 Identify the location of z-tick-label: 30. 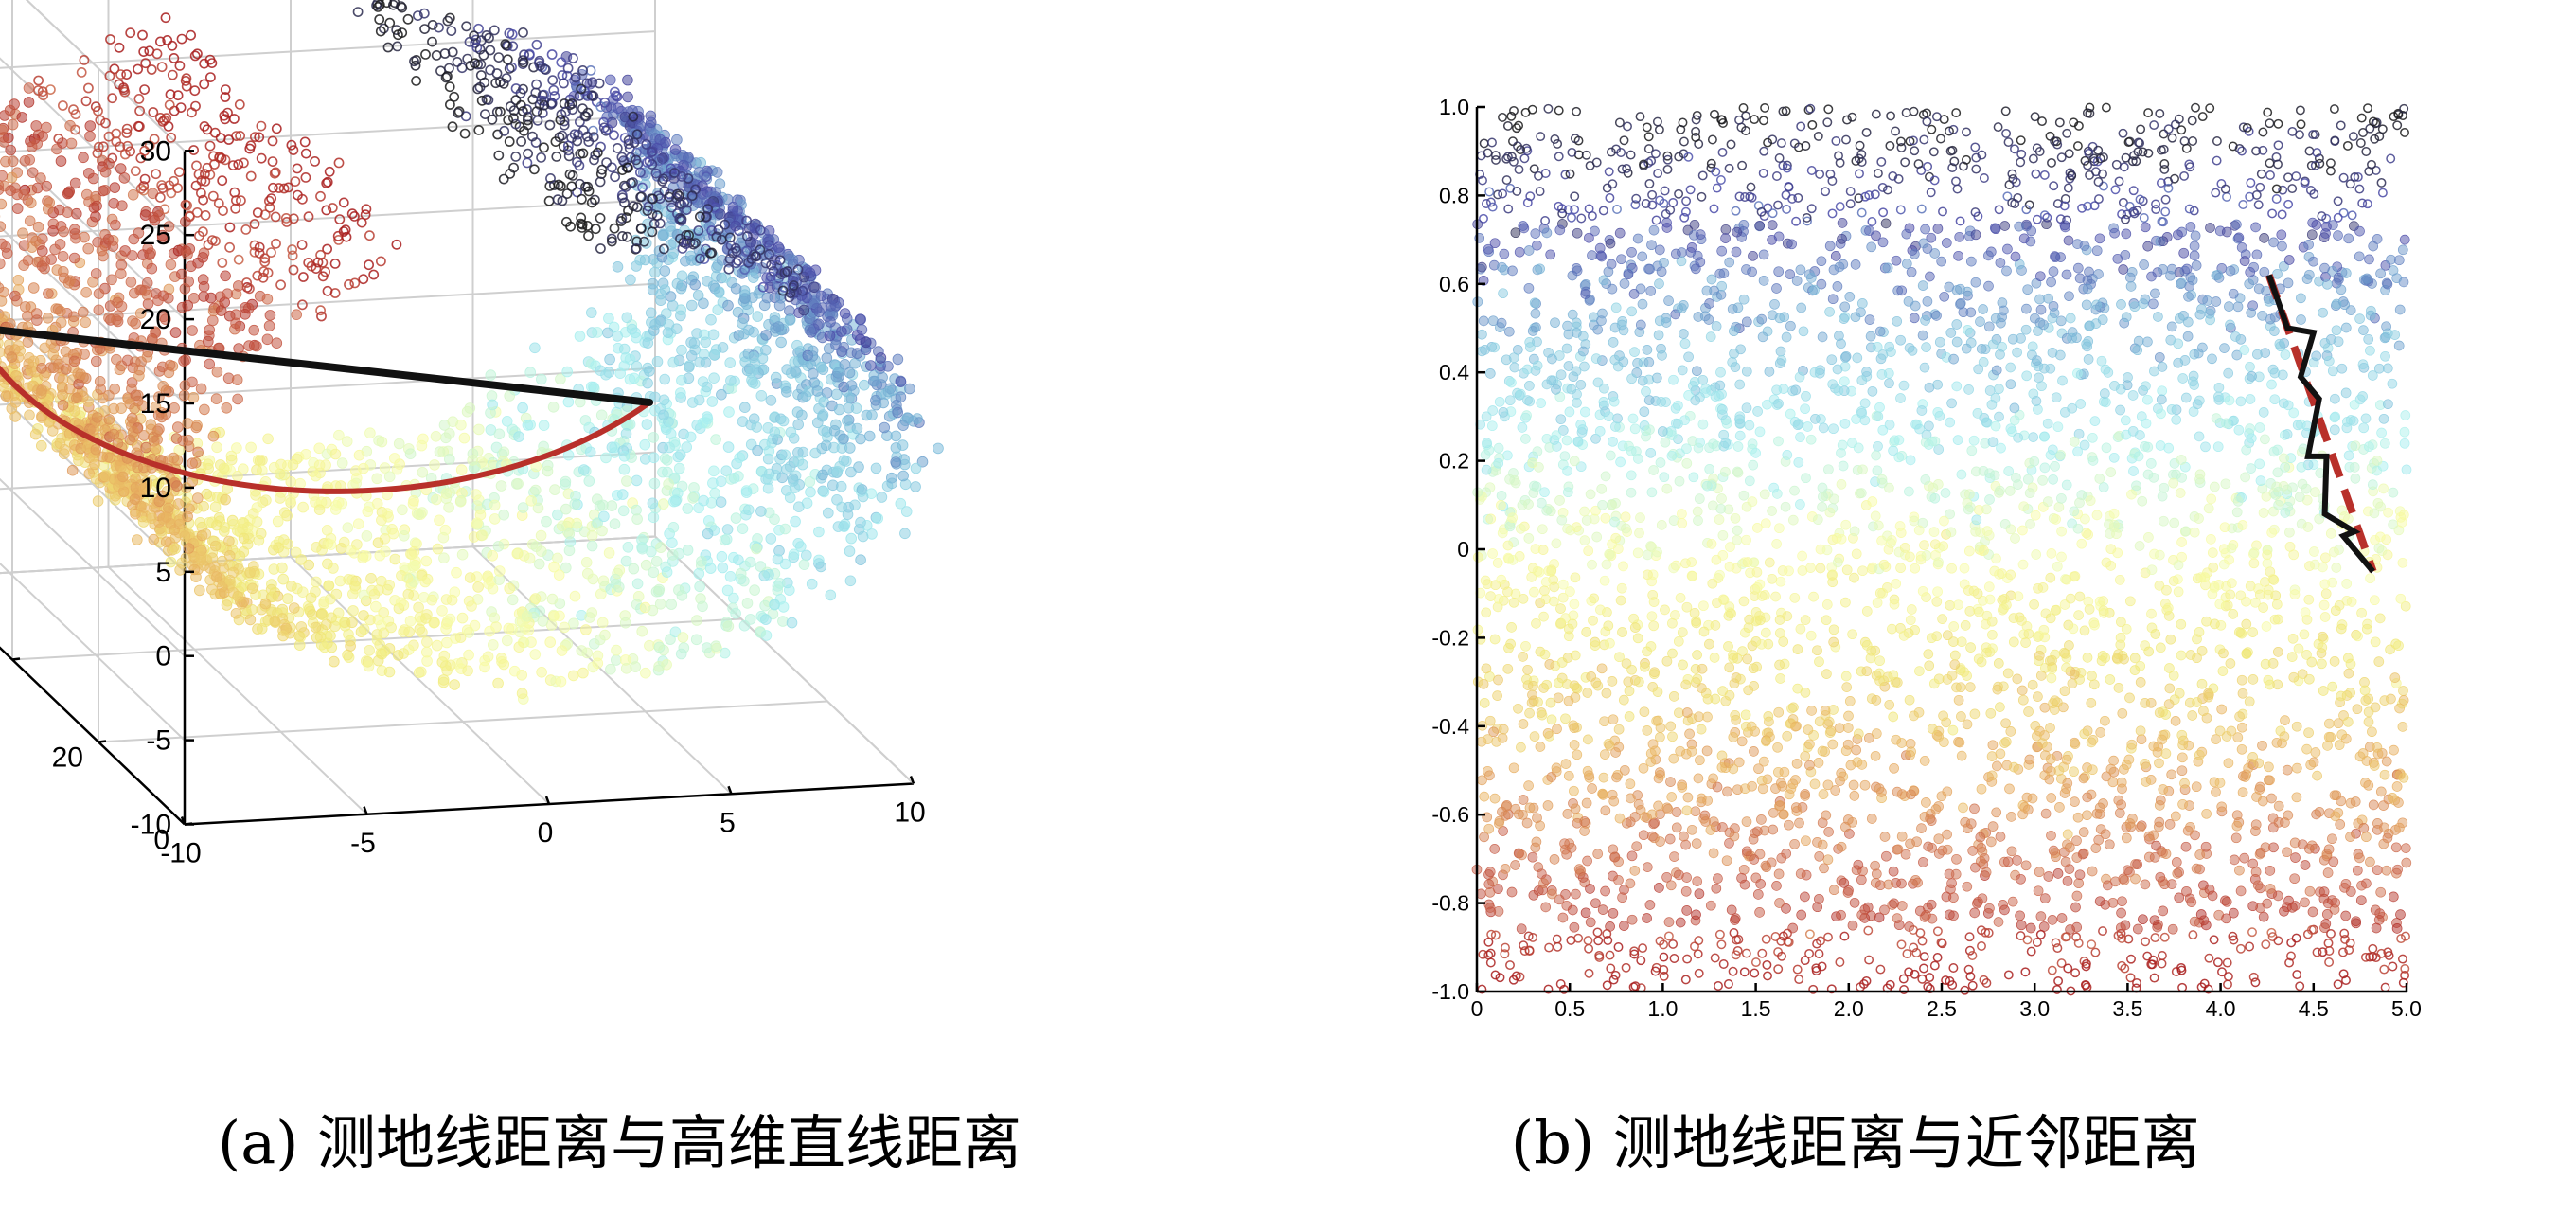
(155, 151).